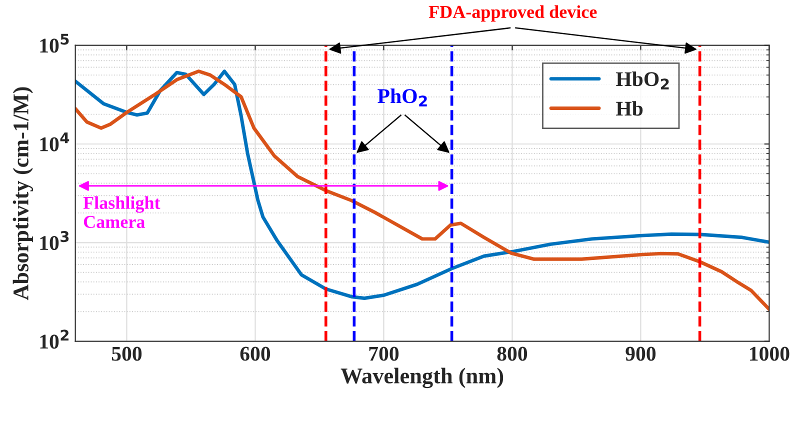 The width and height of the screenshot is (793, 432). Describe the element at coordinates (512, 353) in the screenshot. I see `x-tick-label: 800` at that location.